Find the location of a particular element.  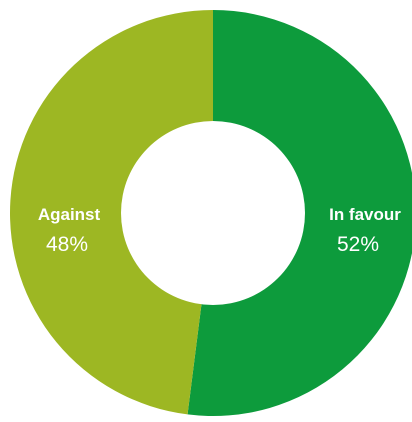

donut-labels: In favour 52% Against 48% is located at coordinates (219, 230).